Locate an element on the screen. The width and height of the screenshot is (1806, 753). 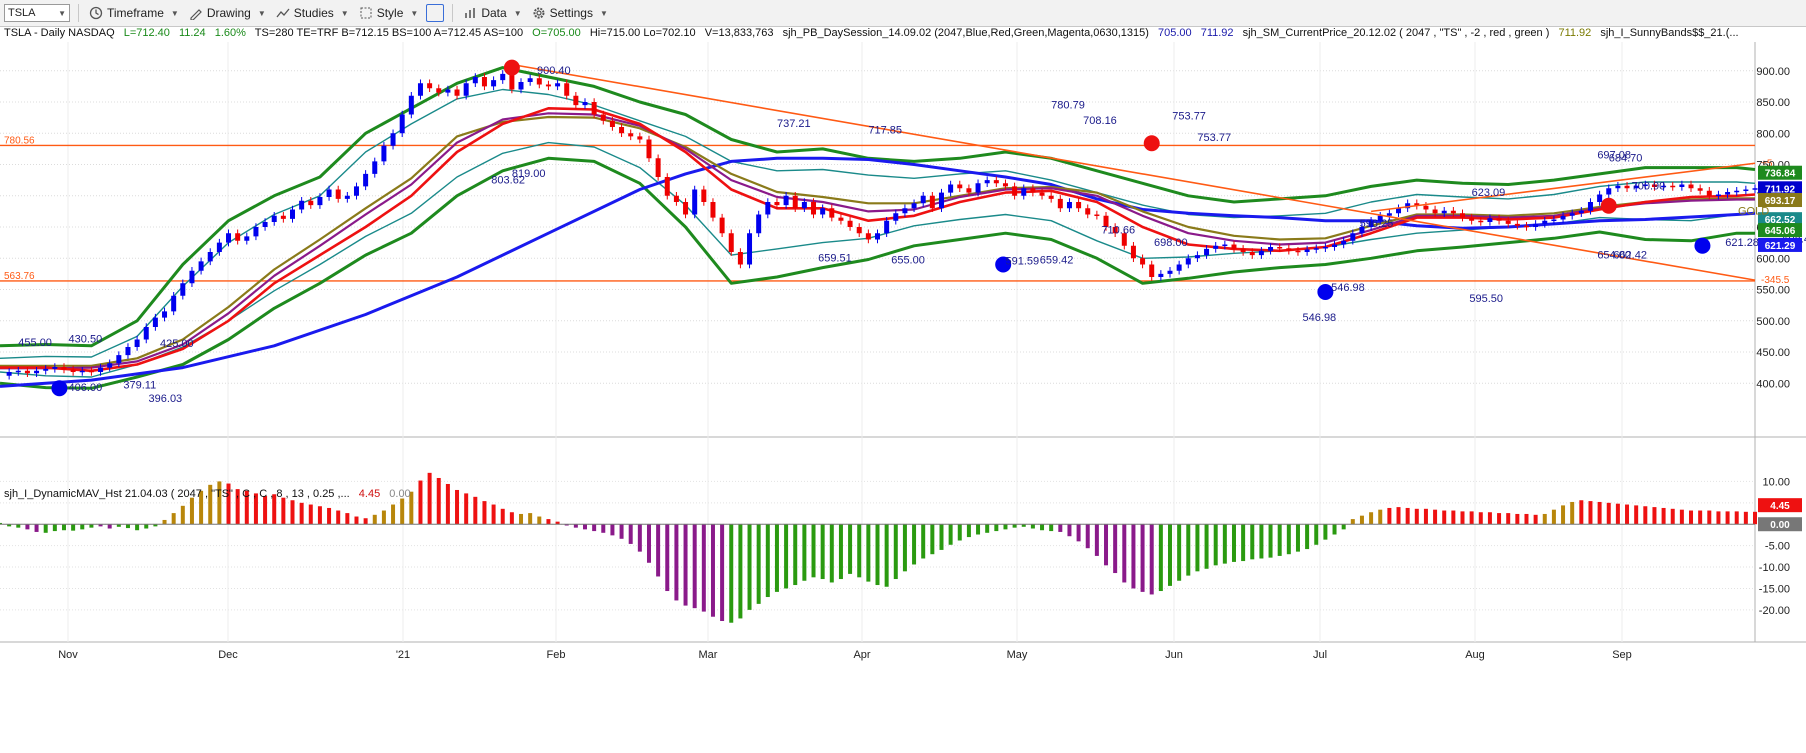
price-annotation: 595.50 is located at coordinates (1486, 299).